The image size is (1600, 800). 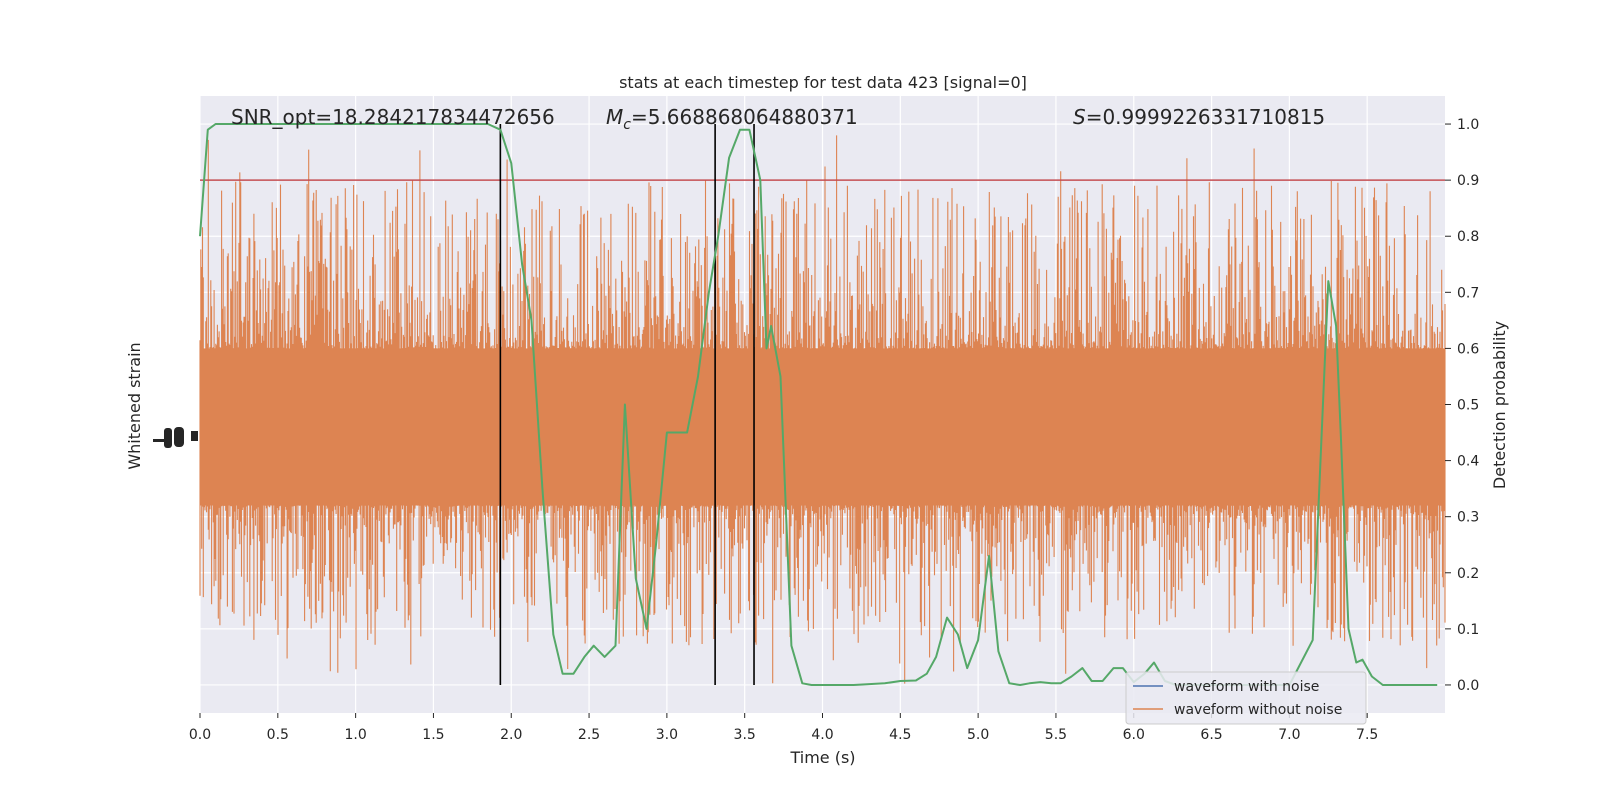 What do you see at coordinates (614, 117) in the screenshot?
I see `chirp-mass-symbol: M` at bounding box center [614, 117].